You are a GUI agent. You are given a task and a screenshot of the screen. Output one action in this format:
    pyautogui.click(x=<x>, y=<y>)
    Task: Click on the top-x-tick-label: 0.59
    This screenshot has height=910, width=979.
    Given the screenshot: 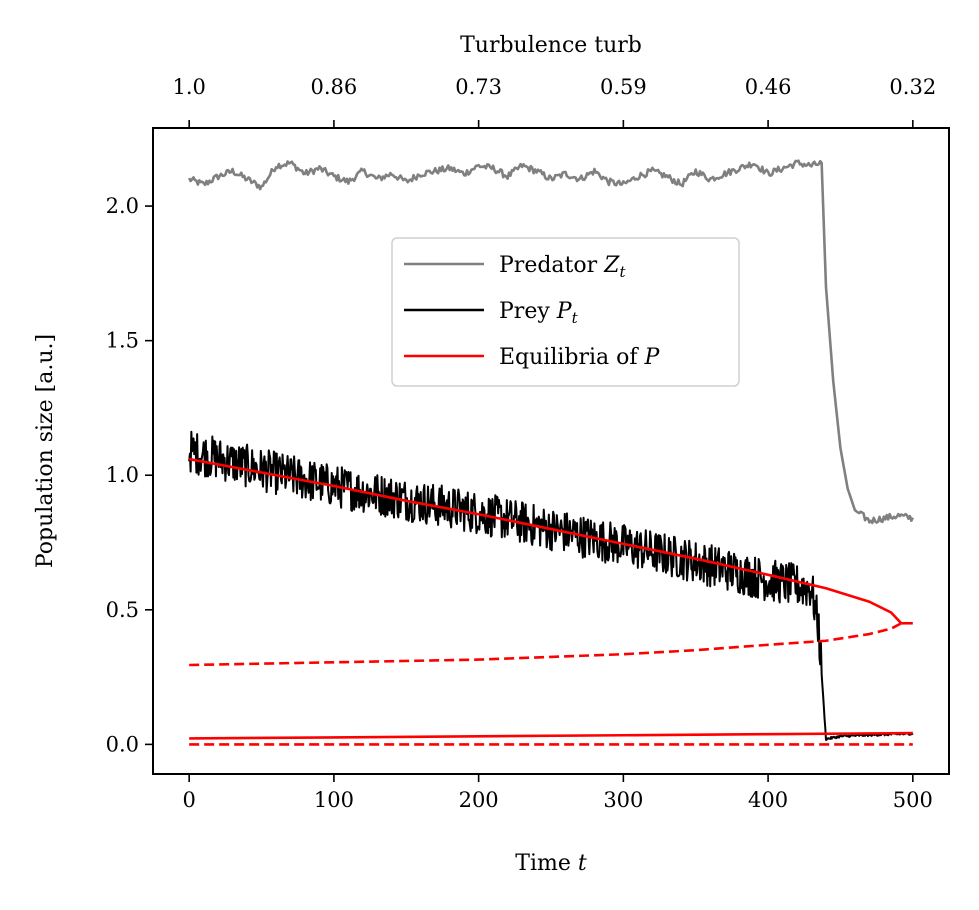 What is the action you would take?
    pyautogui.click(x=623, y=87)
    